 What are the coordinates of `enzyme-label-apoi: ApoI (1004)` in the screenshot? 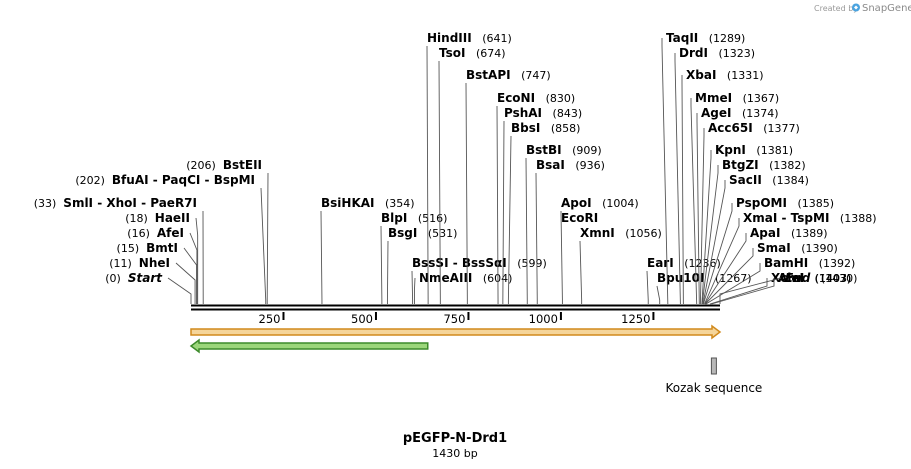 It's located at (600, 203).